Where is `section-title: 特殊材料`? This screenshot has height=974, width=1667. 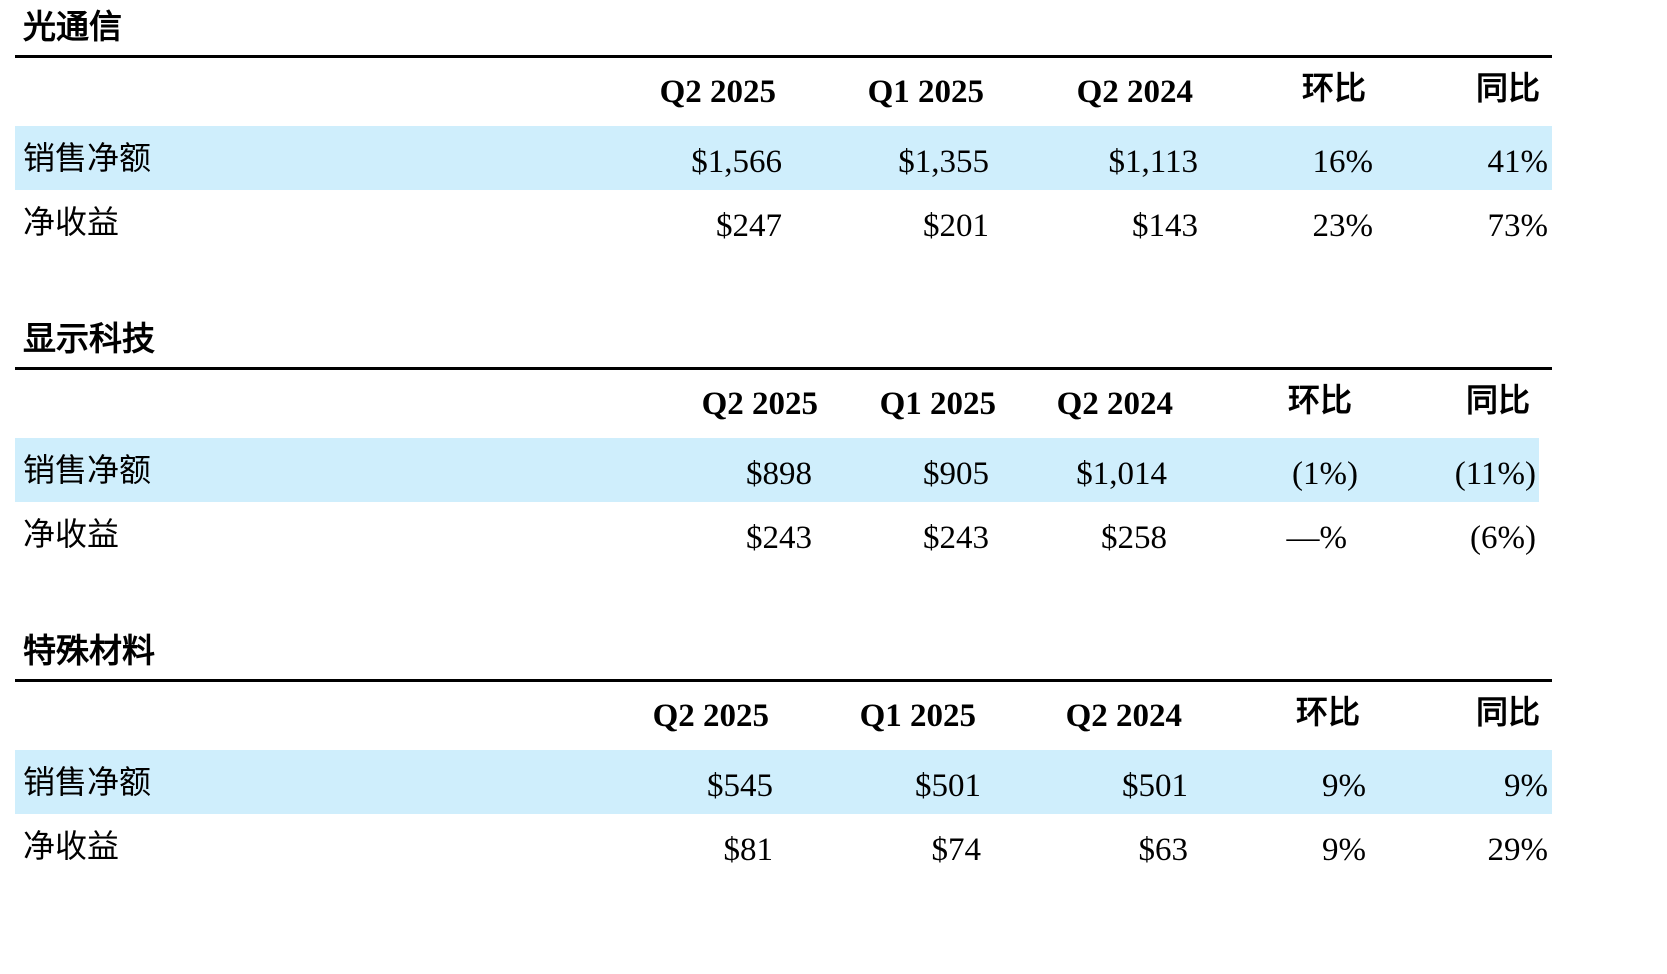
section-title: 特殊材料 is located at coordinates (89, 652).